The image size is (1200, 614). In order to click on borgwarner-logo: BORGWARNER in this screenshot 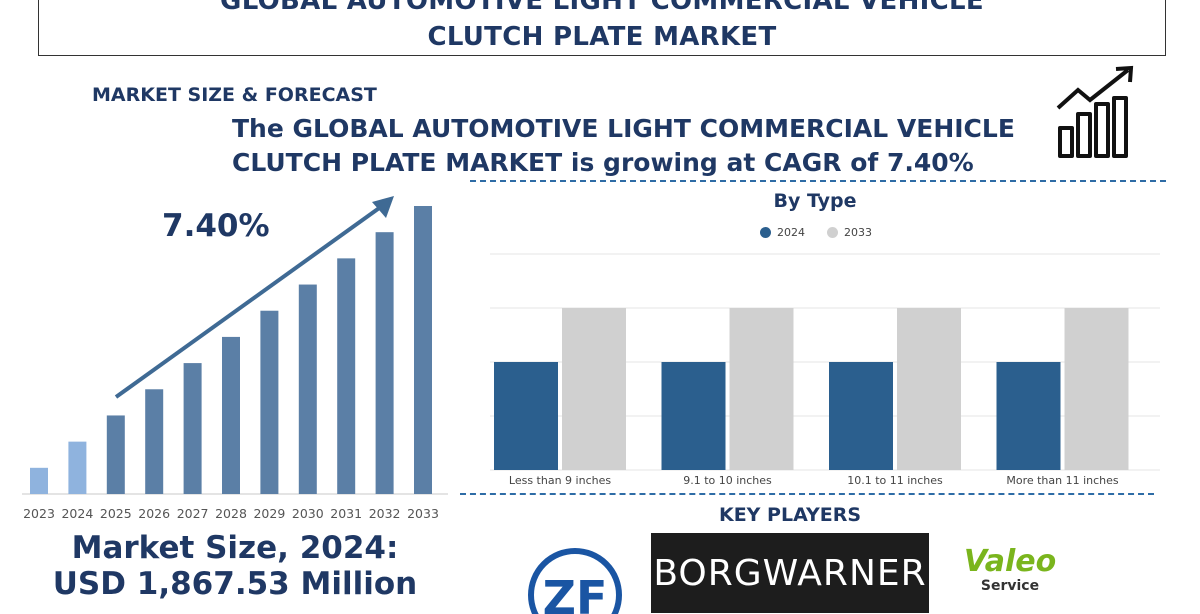, I will do `click(790, 573)`.